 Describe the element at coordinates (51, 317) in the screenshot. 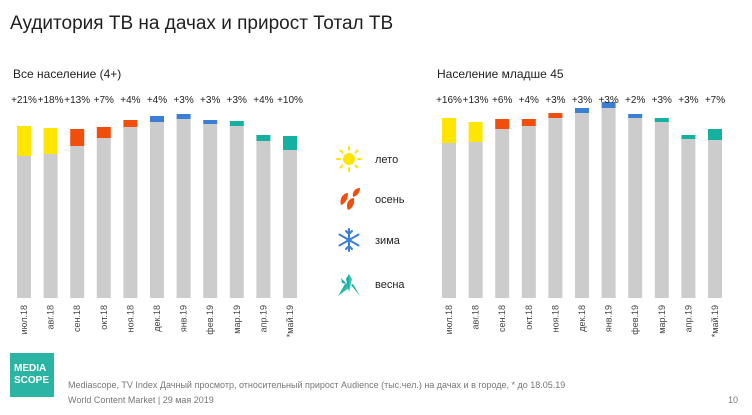

I see `category-label-left-1: авг.18` at that location.